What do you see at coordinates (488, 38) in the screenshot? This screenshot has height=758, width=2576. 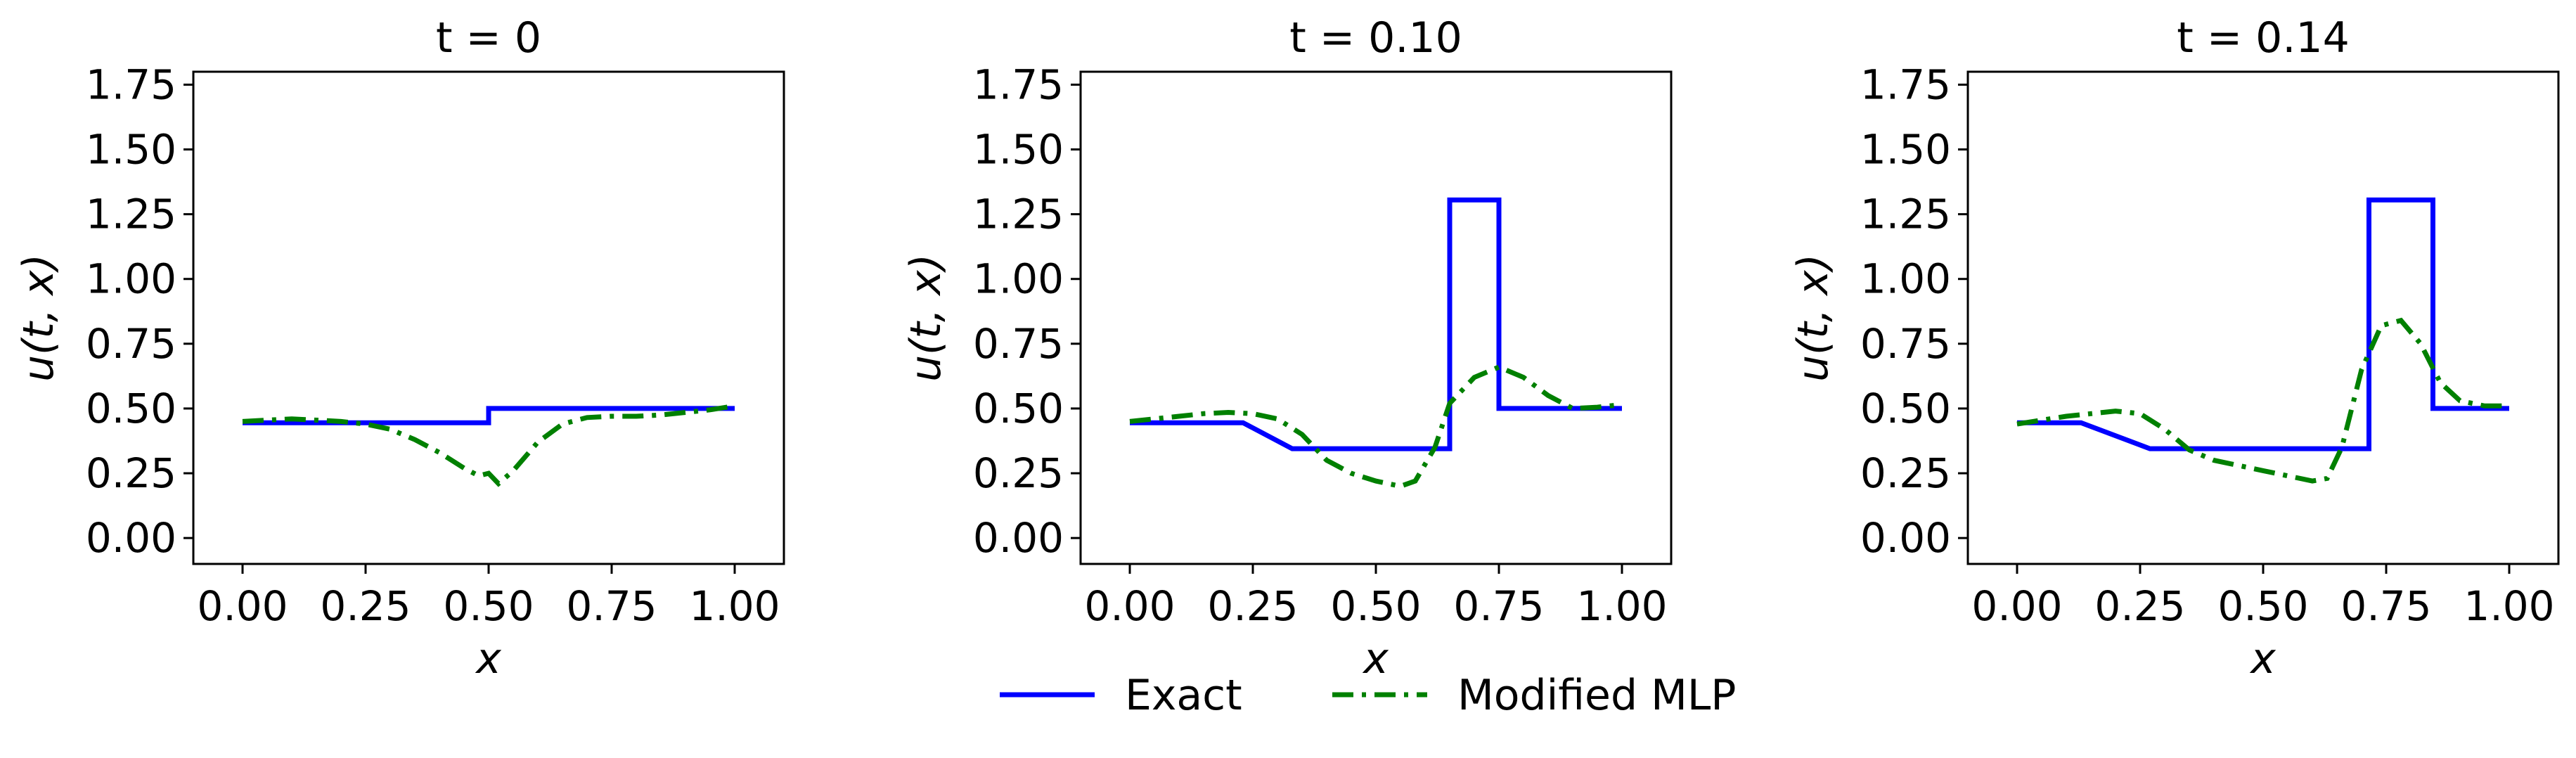 I see `panel-title: t = 0` at bounding box center [488, 38].